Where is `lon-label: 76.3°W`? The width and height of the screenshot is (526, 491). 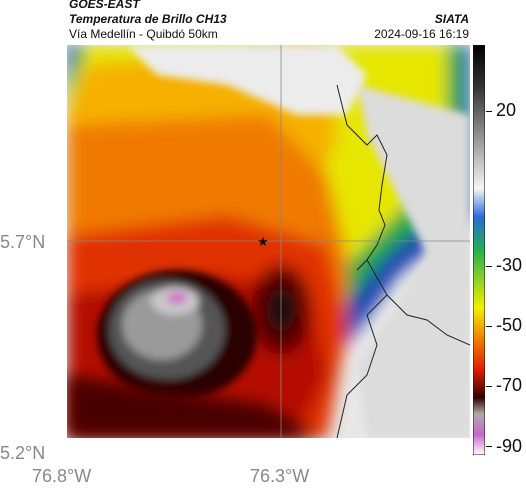
lon-label: 76.3°W is located at coordinates (280, 476).